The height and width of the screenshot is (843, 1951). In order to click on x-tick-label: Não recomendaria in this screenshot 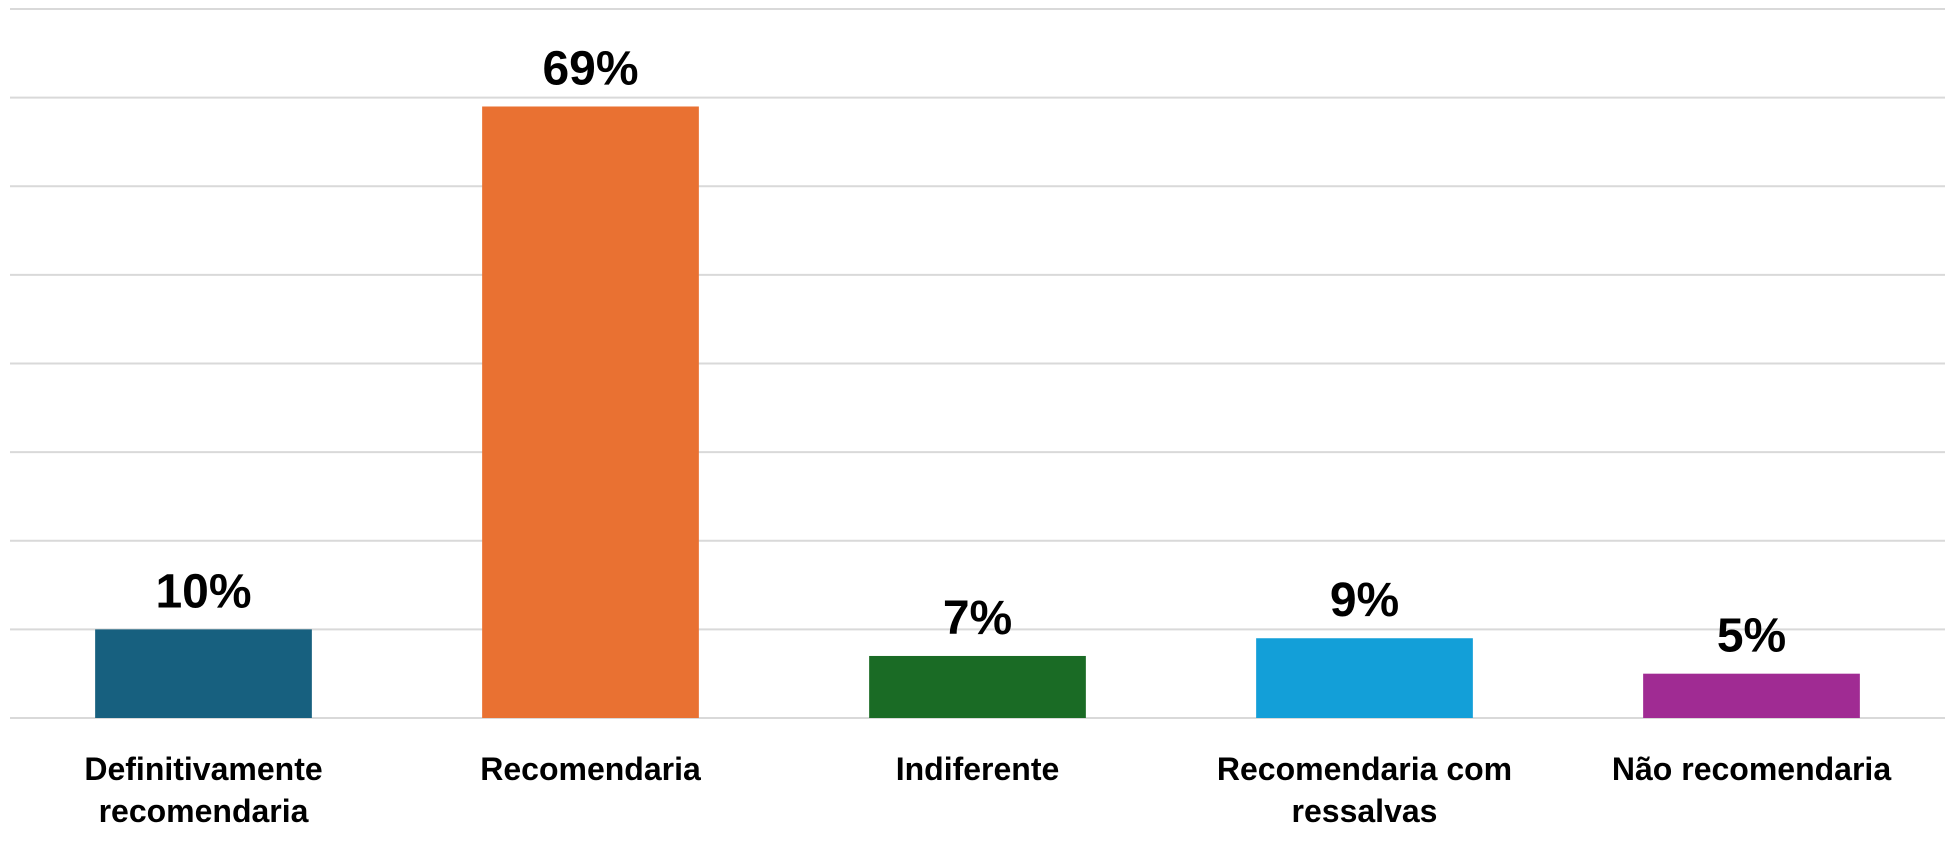, I will do `click(1751, 769)`.